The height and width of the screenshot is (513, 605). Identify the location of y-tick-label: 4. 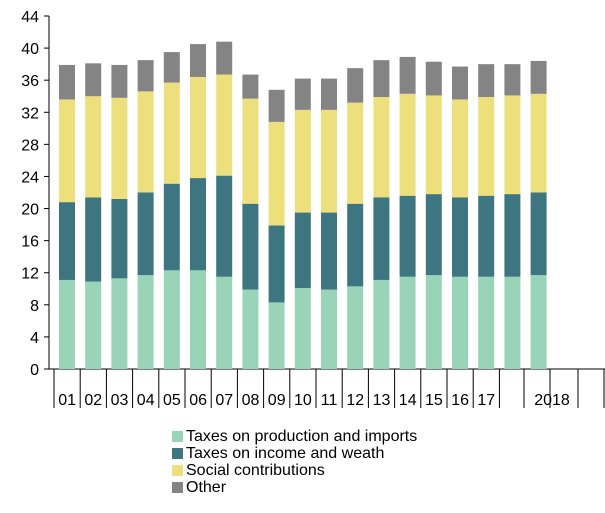
(34, 338).